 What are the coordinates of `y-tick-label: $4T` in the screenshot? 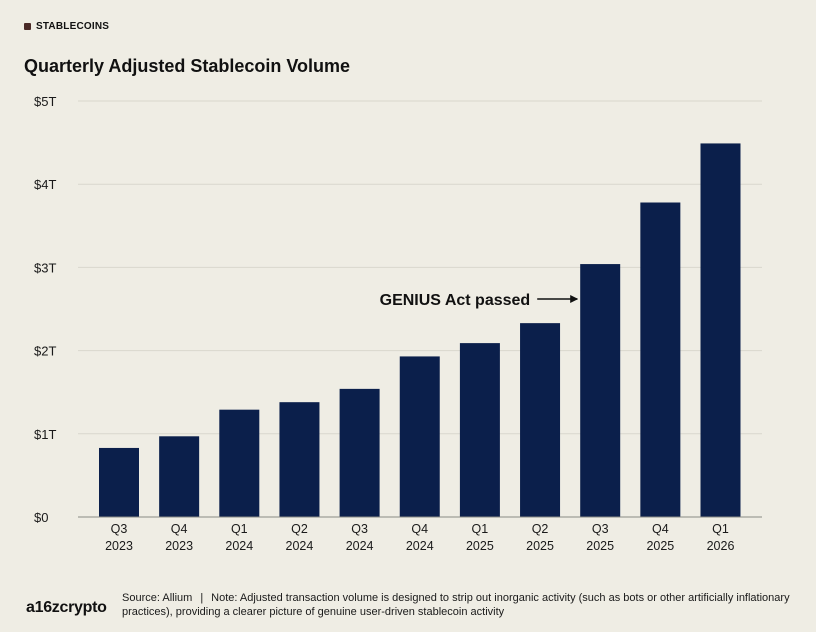 It's located at (45, 184).